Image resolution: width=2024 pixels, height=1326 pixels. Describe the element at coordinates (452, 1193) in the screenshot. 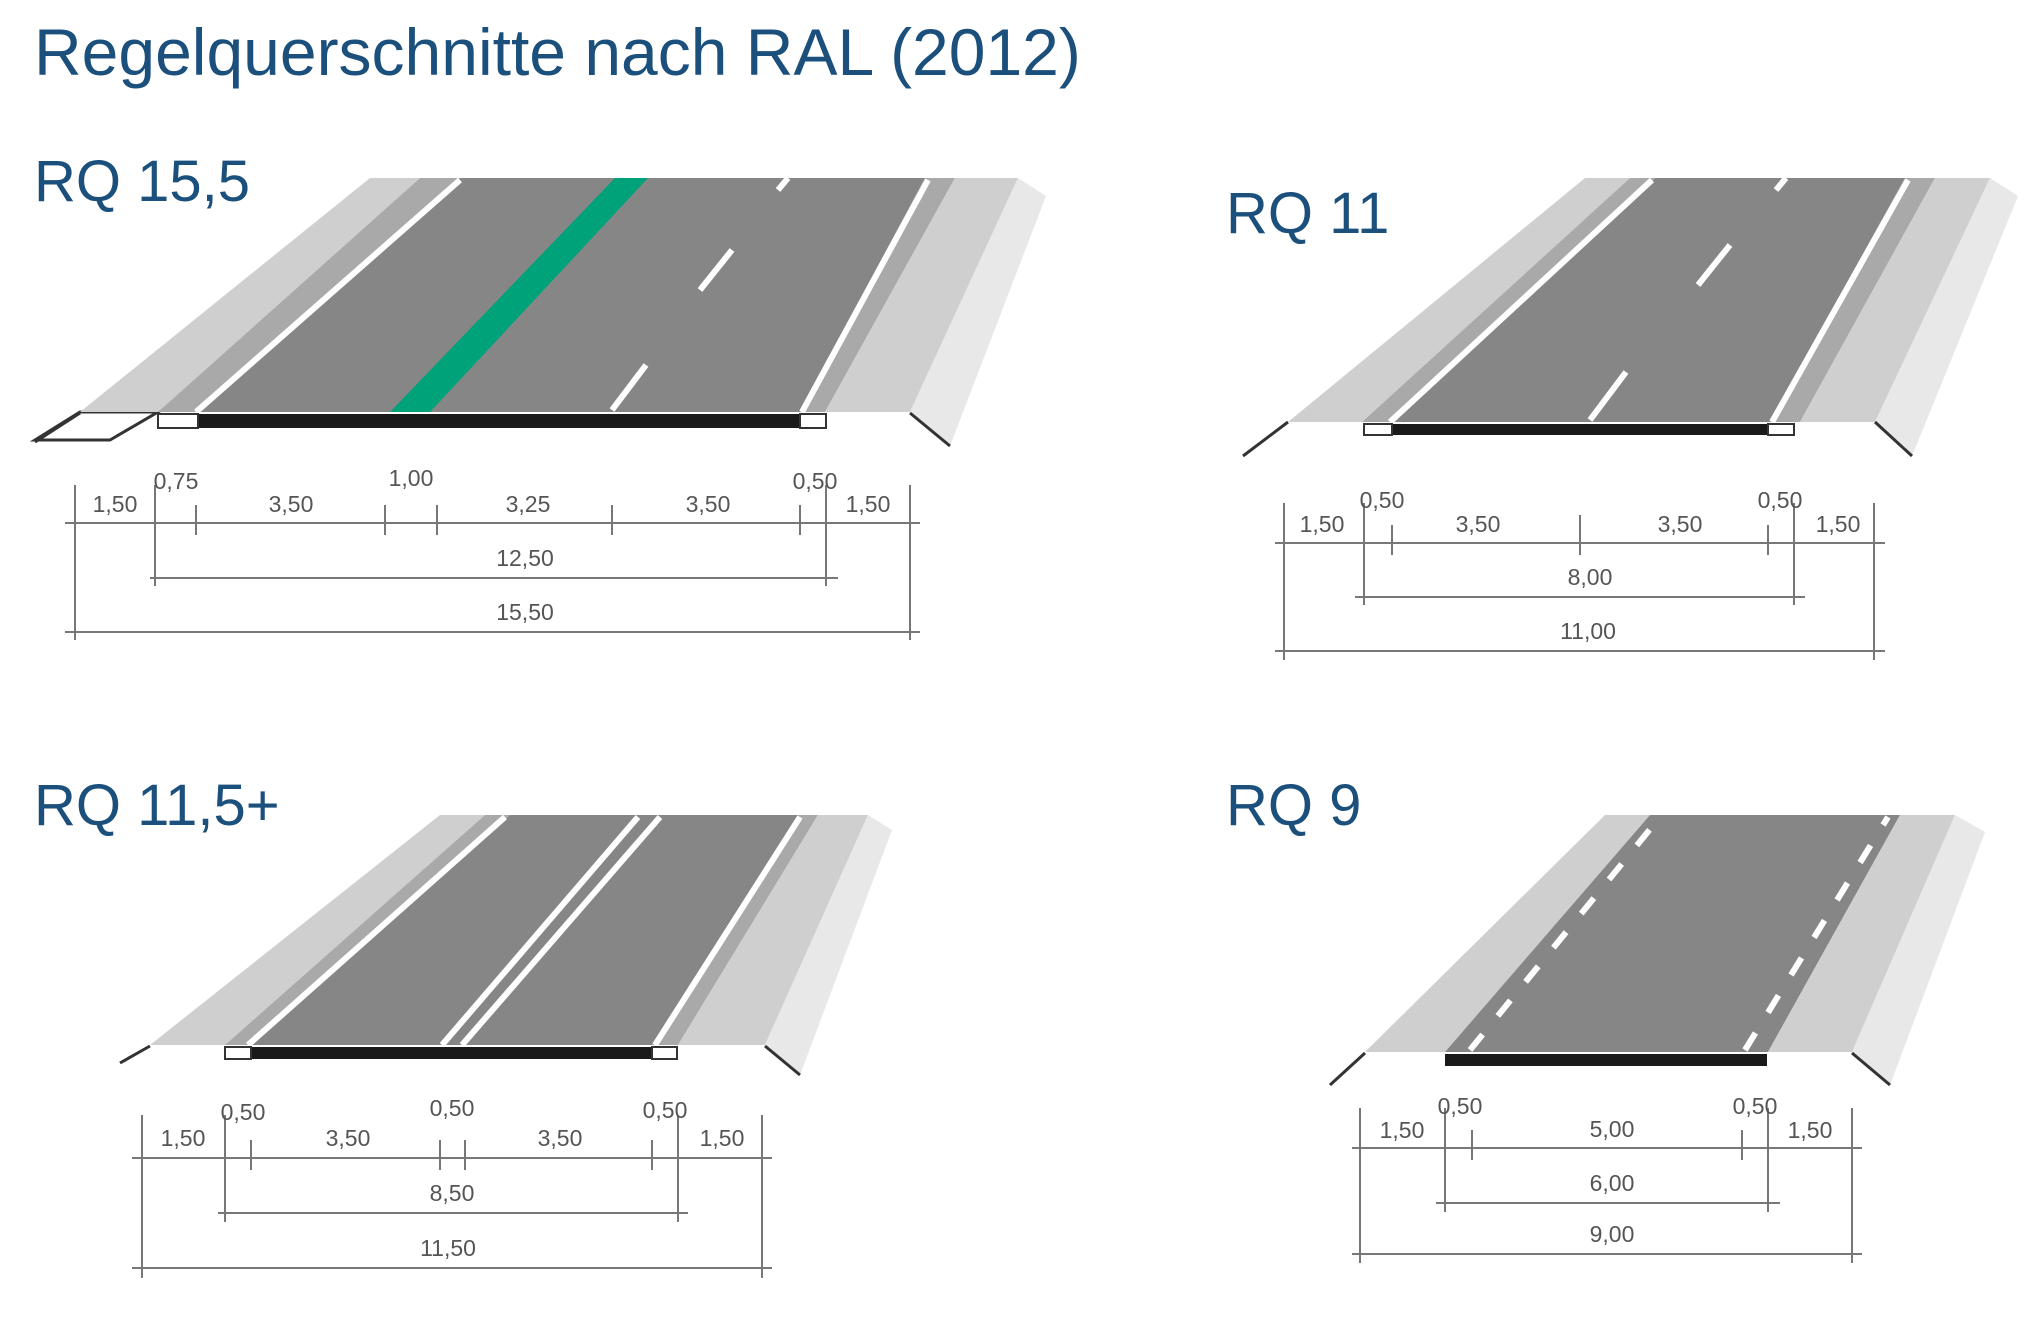

I see `dim-label-paved: 8,50` at that location.